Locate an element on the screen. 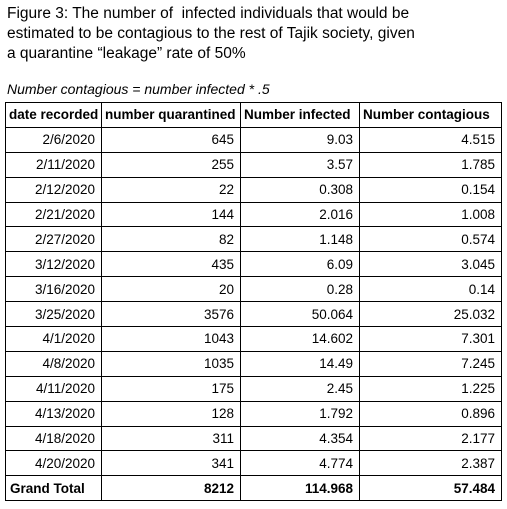 This screenshot has width=507, height=509. contagious-cell: 4.515 is located at coordinates (430, 139).